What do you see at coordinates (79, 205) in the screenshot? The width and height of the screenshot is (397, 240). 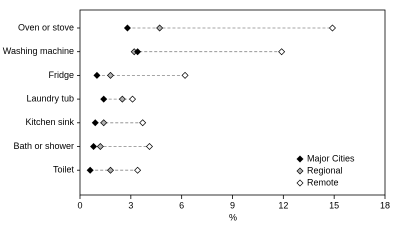 I see `x-tick-label: 0` at bounding box center [79, 205].